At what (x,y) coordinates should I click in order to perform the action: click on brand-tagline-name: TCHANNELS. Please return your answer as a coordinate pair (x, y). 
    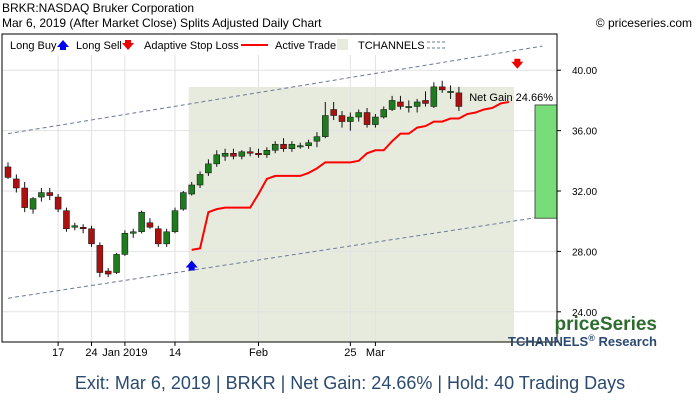
    Looking at the image, I should click on (548, 341).